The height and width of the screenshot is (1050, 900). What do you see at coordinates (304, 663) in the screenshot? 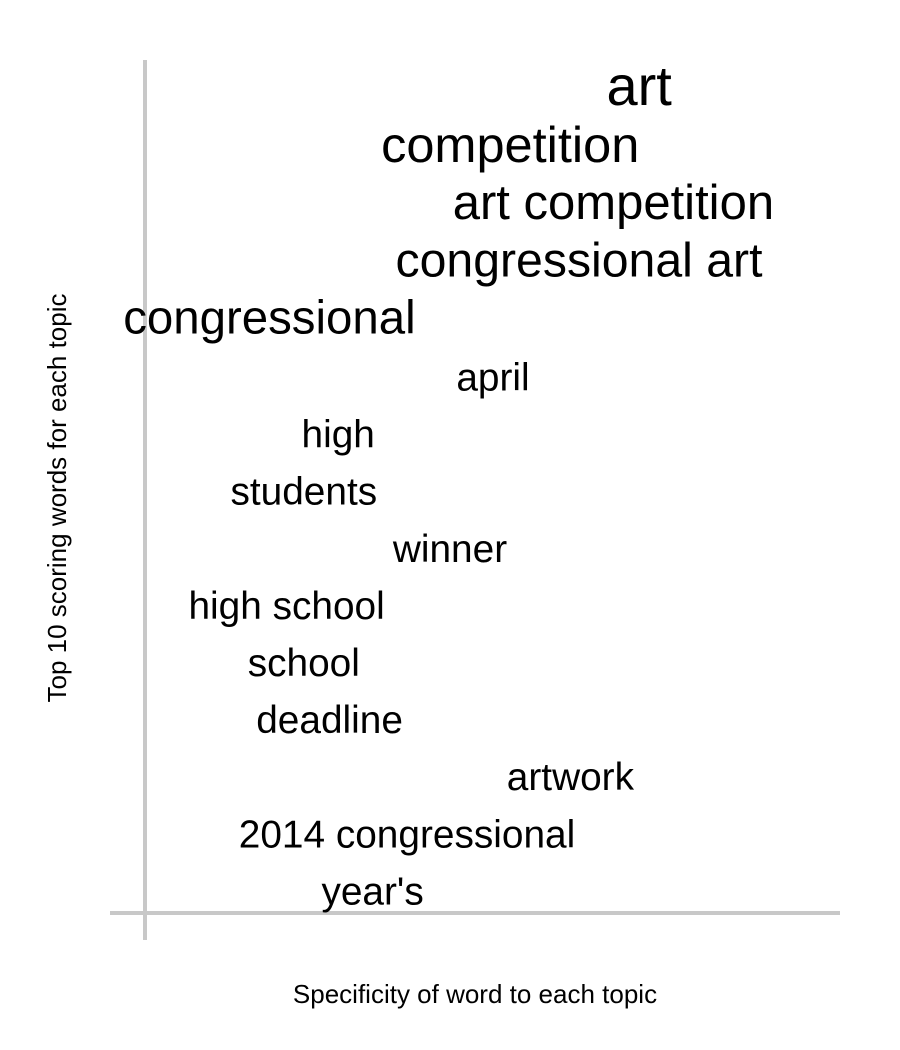
I see `word-label: school` at bounding box center [304, 663].